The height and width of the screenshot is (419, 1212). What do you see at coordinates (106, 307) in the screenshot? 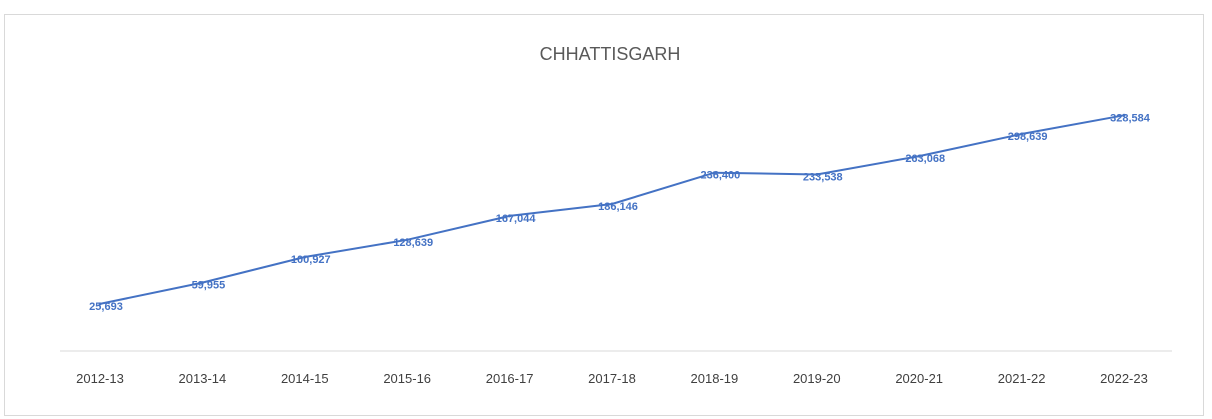
I see `data-label-2012-13: 25,693` at bounding box center [106, 307].